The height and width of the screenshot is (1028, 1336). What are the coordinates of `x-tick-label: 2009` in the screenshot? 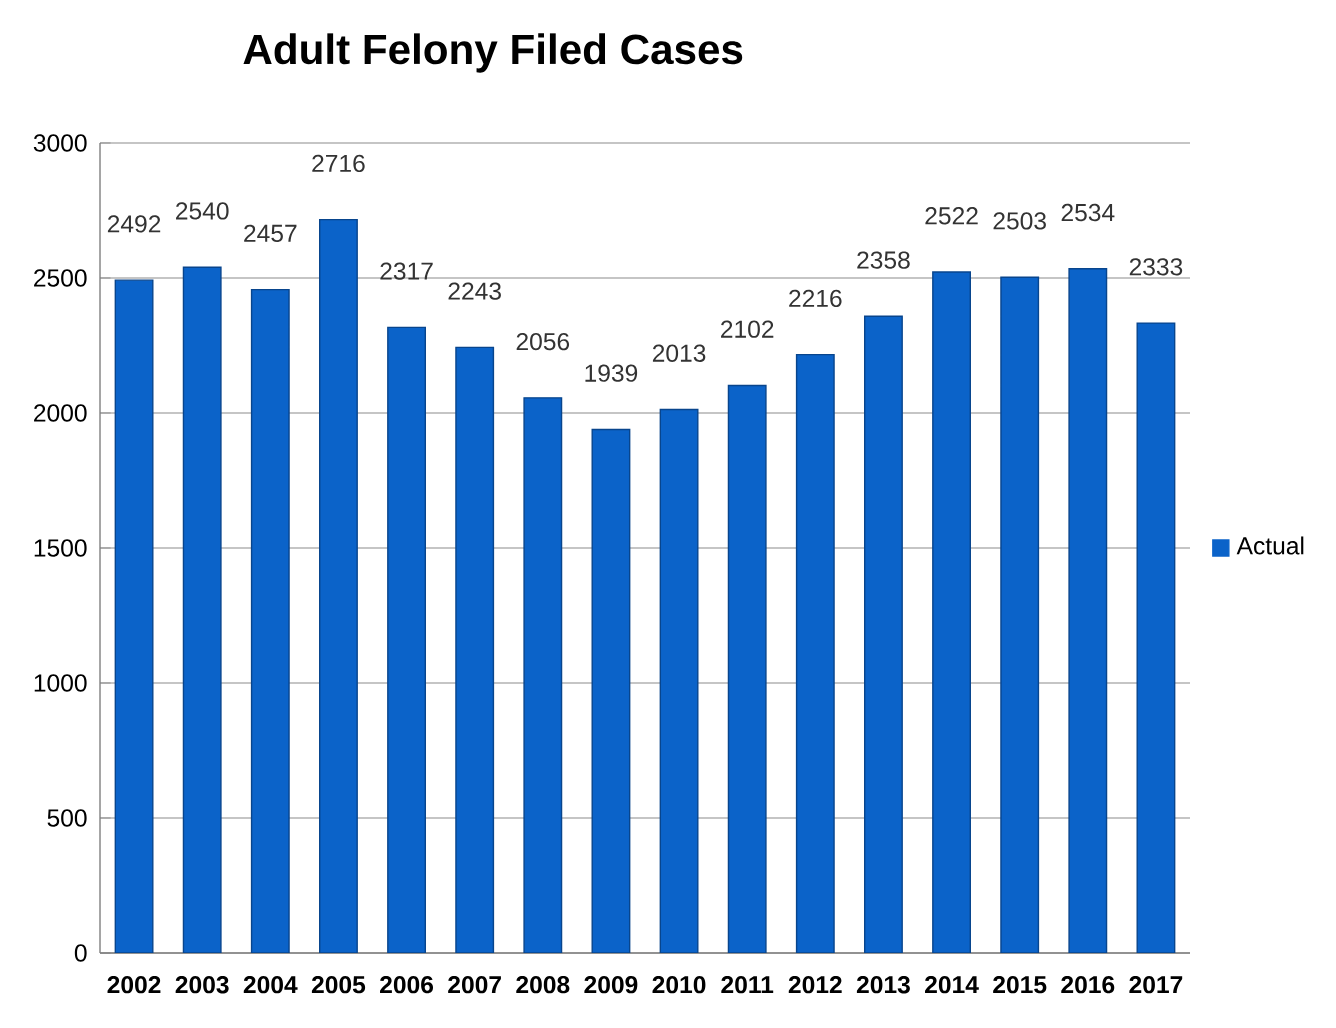 It's located at (611, 984).